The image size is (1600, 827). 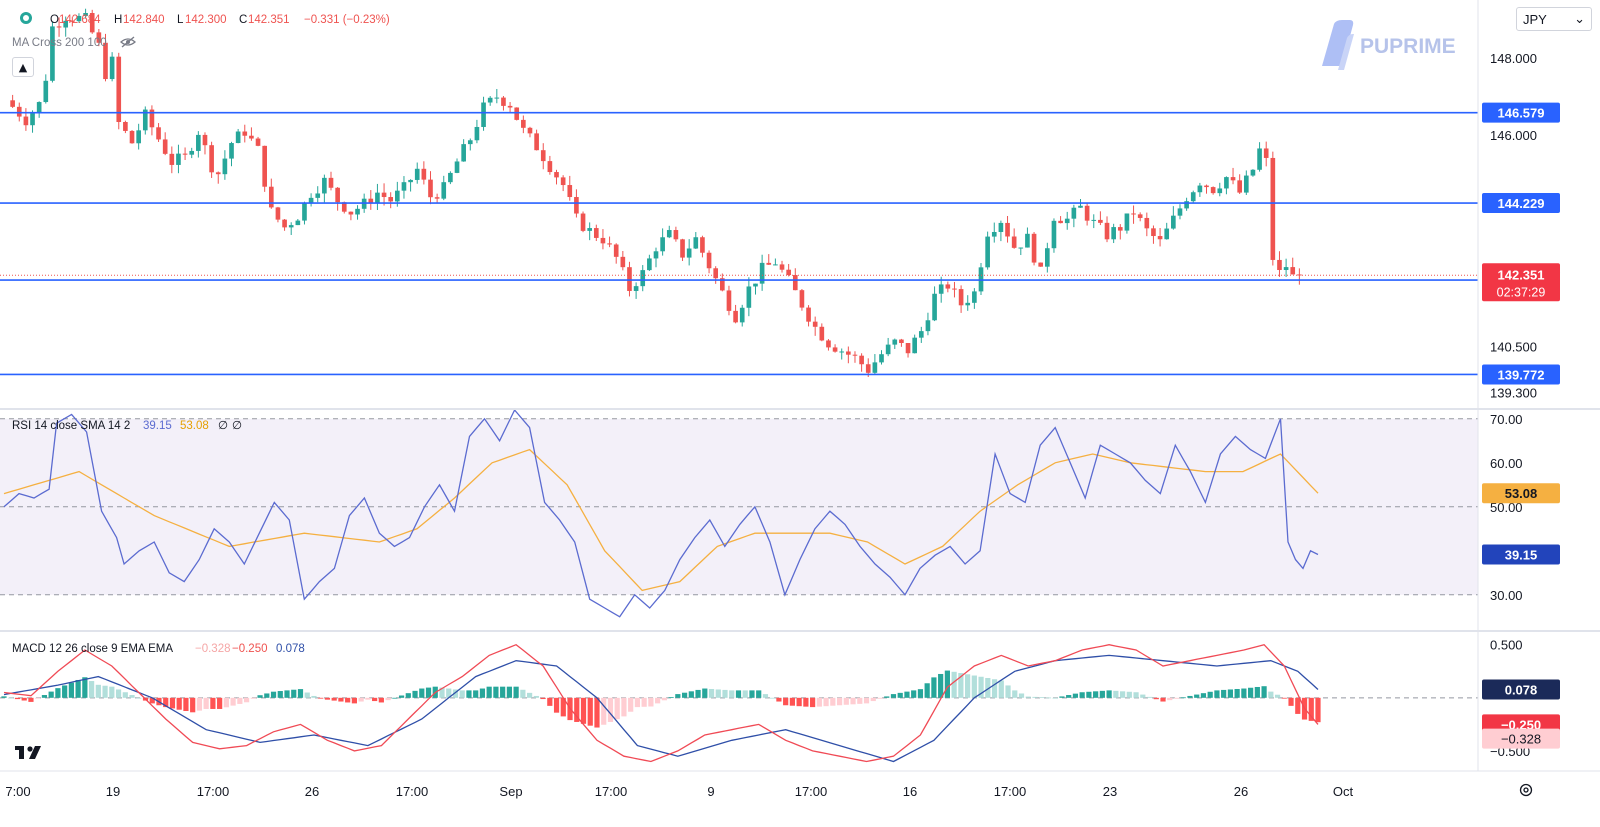 I want to click on gear-icon, so click(x=1526, y=790).